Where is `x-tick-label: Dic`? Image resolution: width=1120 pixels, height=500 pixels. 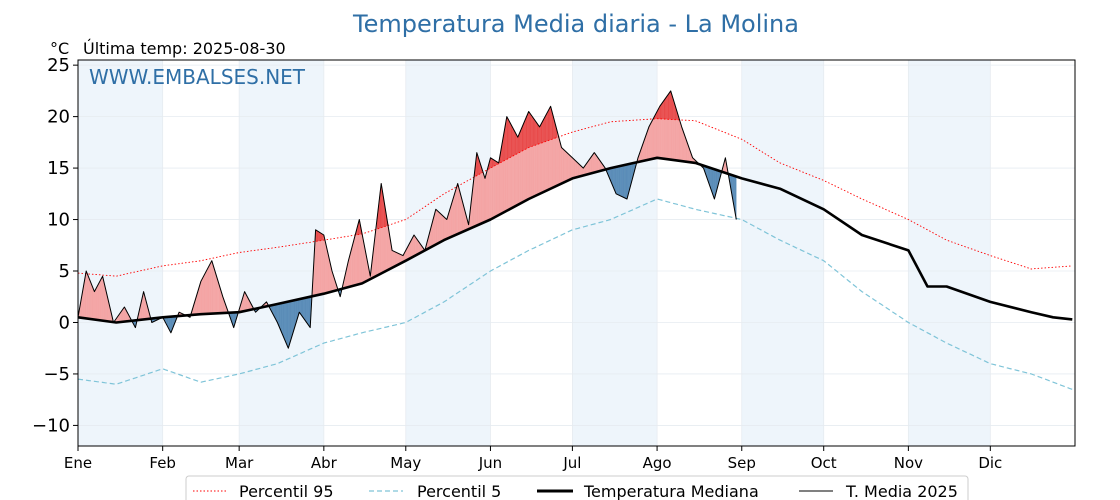 x-tick-label: Dic is located at coordinates (990, 463).